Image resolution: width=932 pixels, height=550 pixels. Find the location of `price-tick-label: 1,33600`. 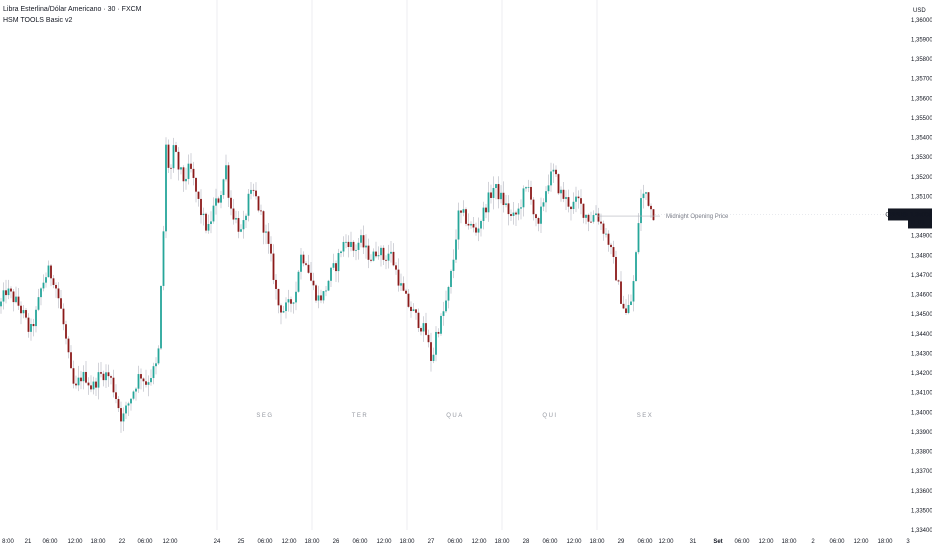

price-tick-label: 1,33600 is located at coordinates (921, 492).